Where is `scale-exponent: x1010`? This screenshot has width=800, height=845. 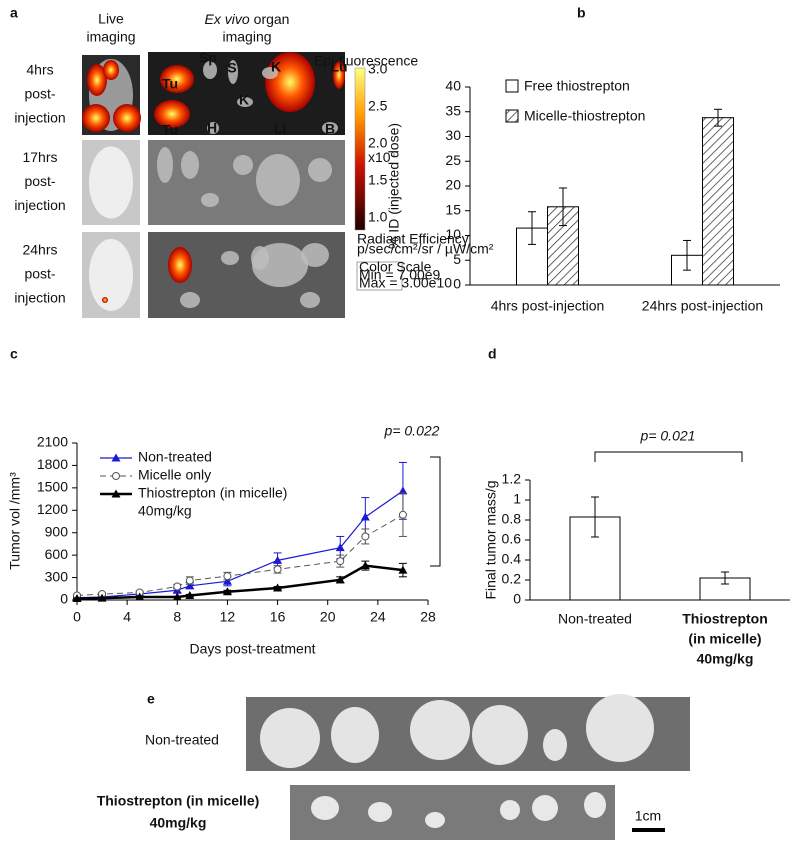
scale-exponent: x1010 is located at coordinates (382, 157).